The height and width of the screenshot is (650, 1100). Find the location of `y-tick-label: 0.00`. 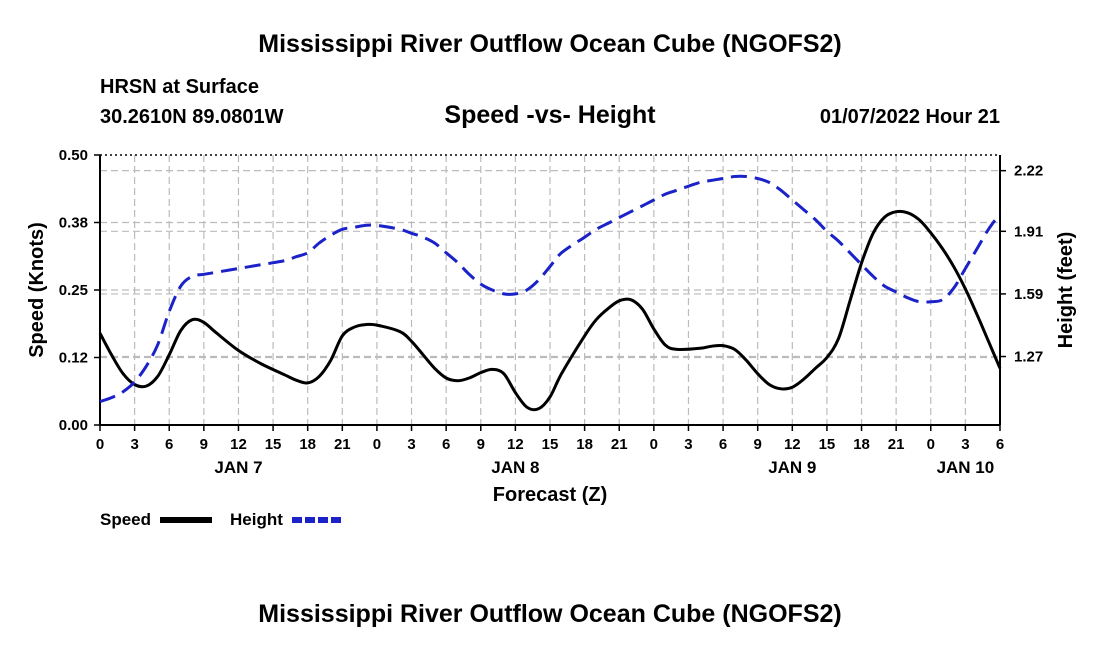

y-tick-label: 0.00 is located at coordinates (73, 425).